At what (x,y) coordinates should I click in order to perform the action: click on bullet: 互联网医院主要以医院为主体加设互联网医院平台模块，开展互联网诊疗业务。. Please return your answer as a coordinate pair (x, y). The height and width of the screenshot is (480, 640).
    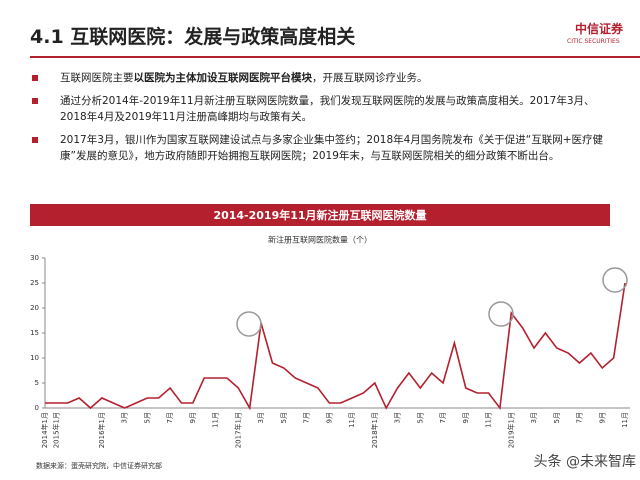
    Looking at the image, I should click on (325, 78).